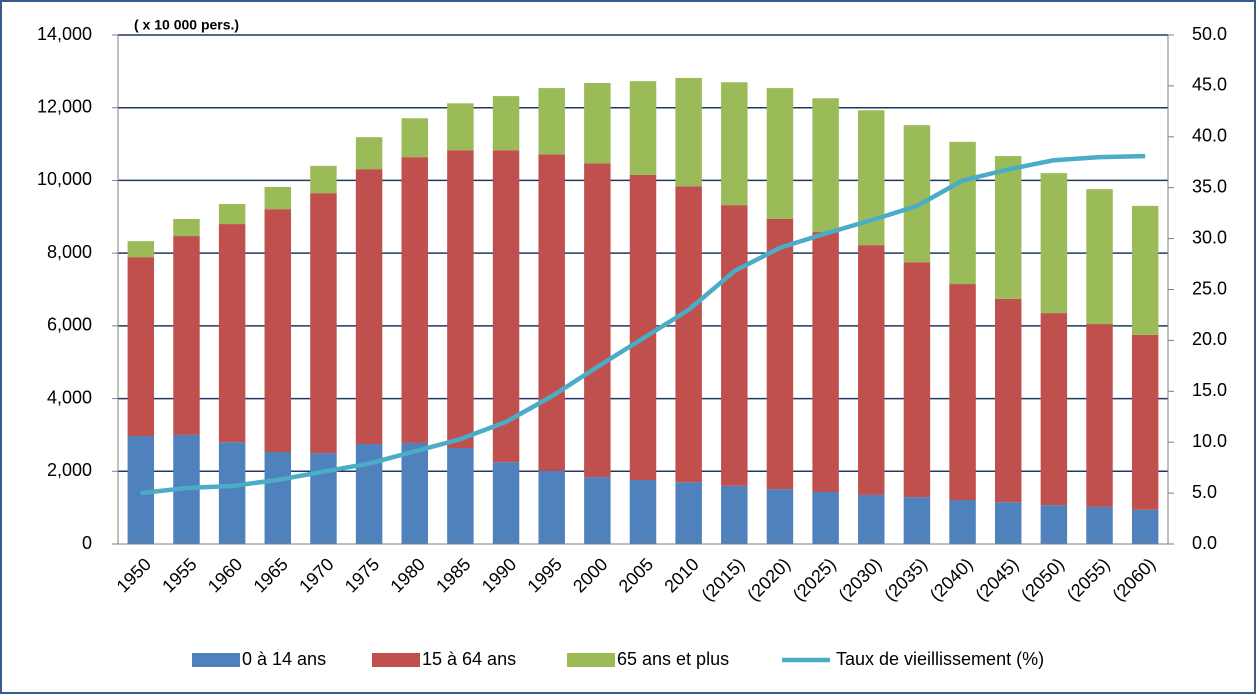  What do you see at coordinates (1209, 34) in the screenshot?
I see `y2-tick-label: 50.0` at bounding box center [1209, 34].